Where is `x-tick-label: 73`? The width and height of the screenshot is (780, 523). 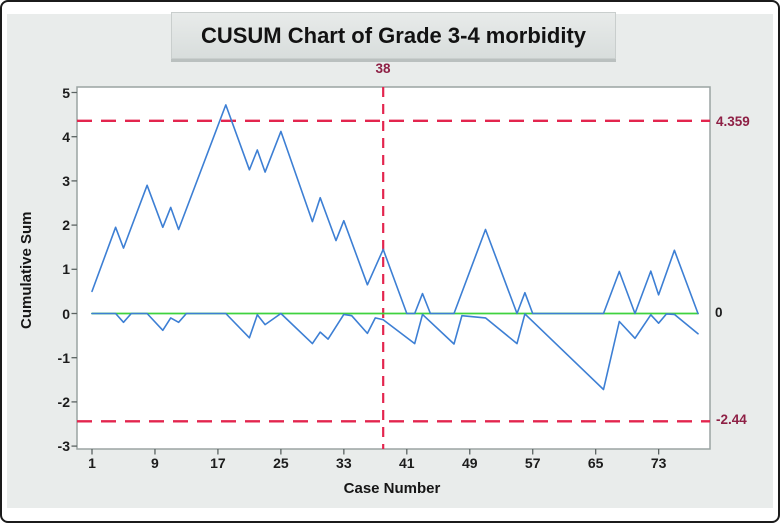
x-tick-label: 73 is located at coordinates (658, 463).